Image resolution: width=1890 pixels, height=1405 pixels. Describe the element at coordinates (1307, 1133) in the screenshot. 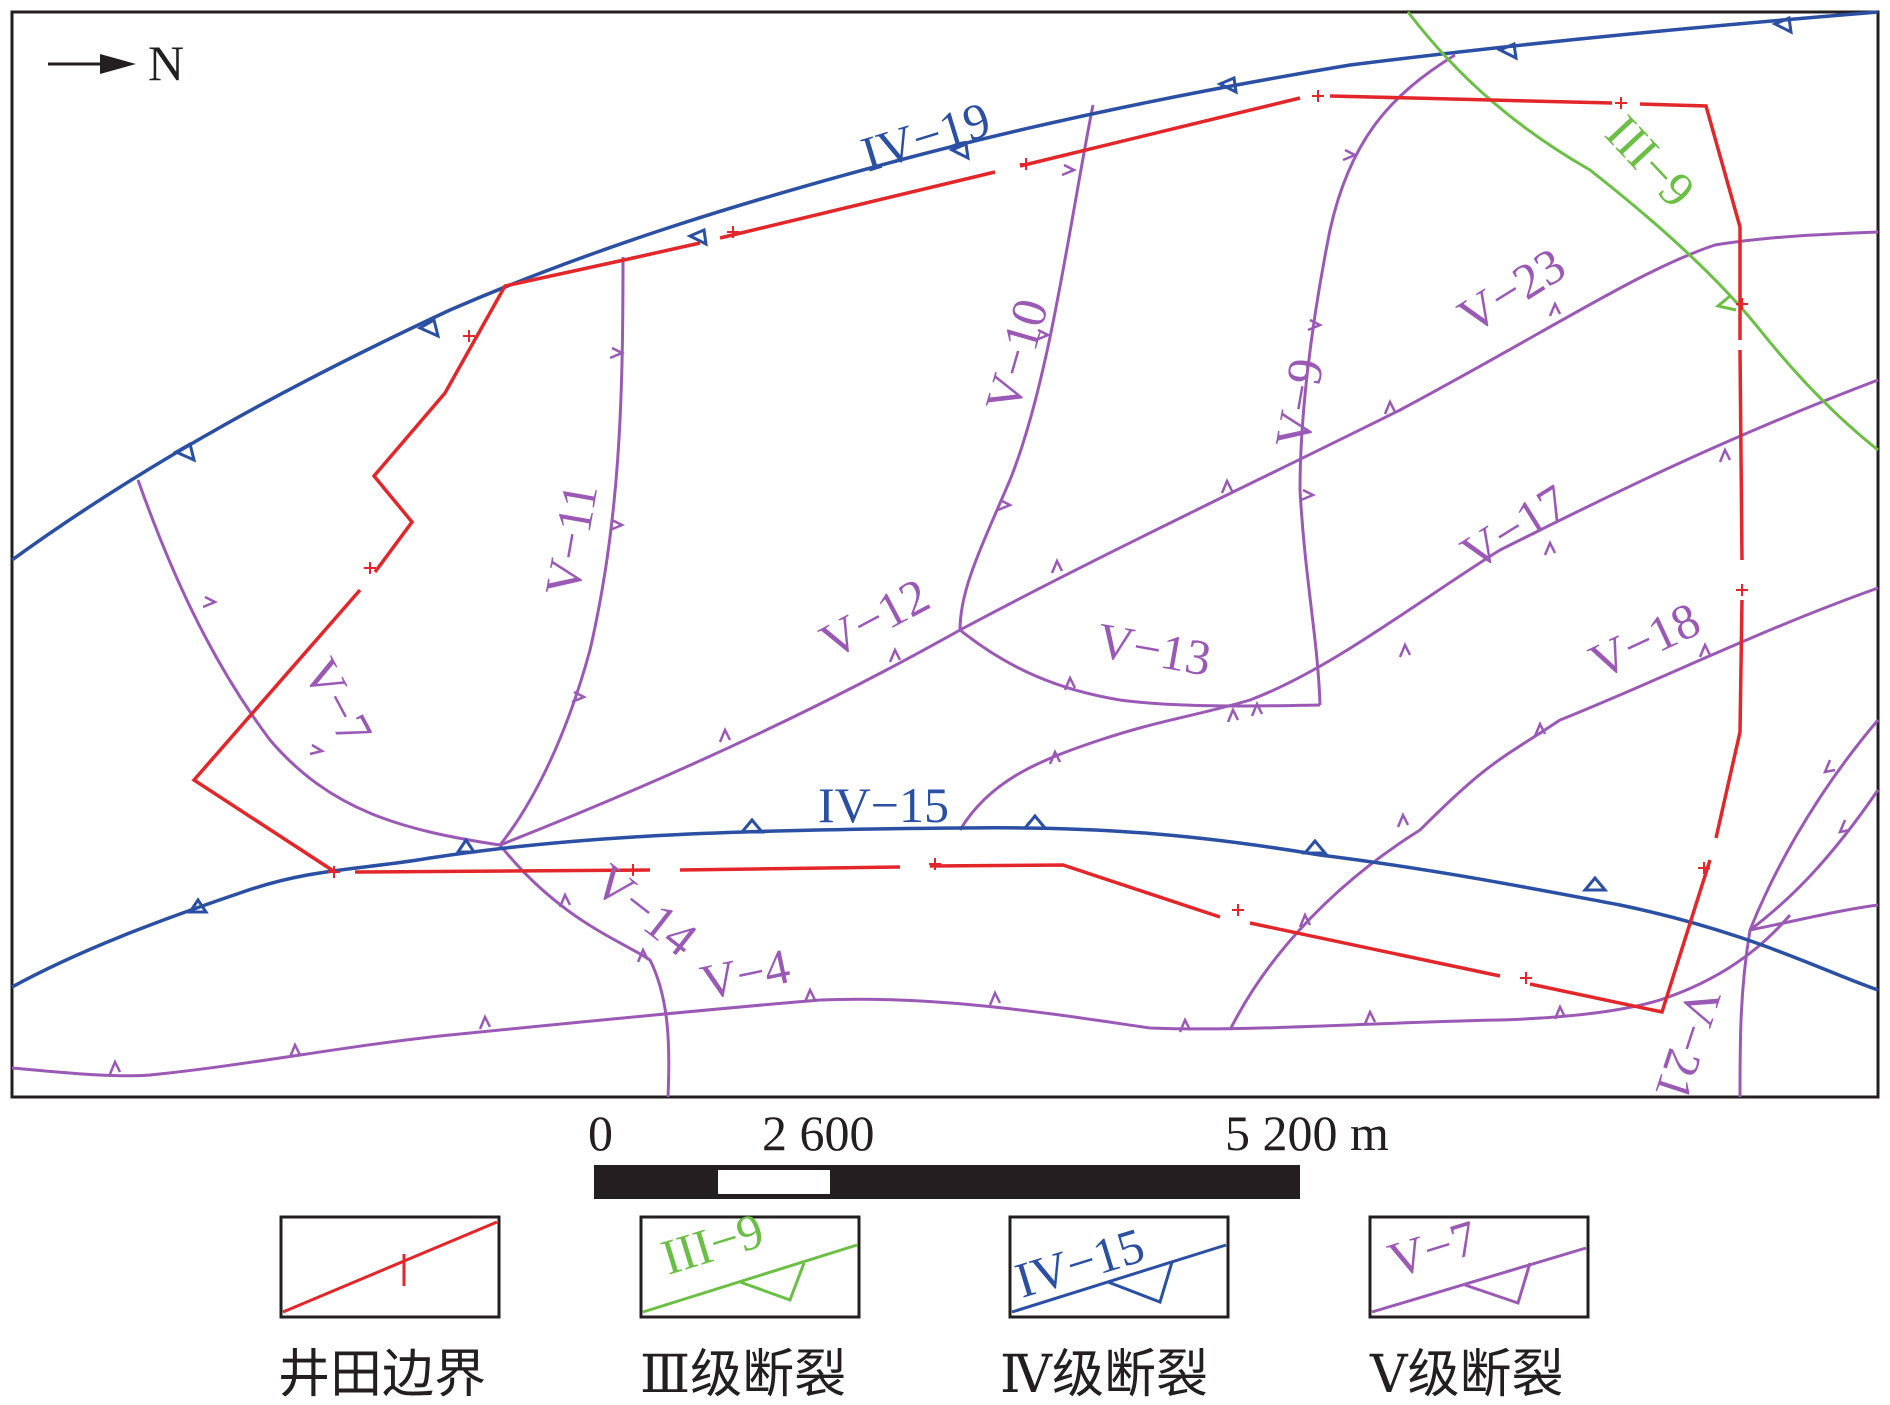

I see `scale-label-end: 5 200 m` at that location.